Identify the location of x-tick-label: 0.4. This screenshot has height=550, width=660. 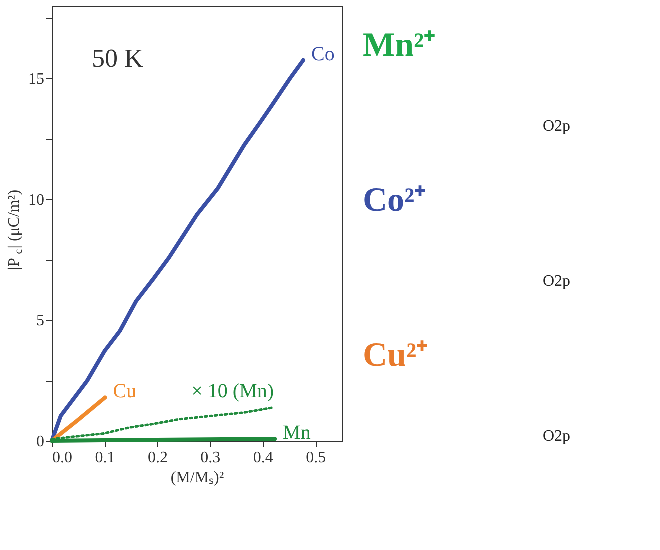
(263, 458).